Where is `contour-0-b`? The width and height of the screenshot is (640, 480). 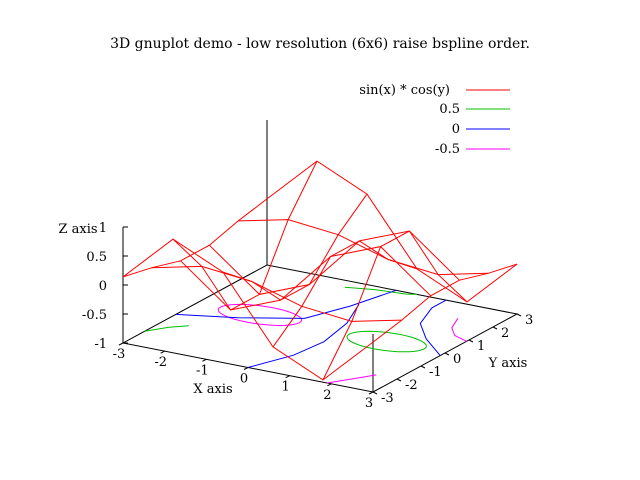
contour-0-b is located at coordinates (303, 336).